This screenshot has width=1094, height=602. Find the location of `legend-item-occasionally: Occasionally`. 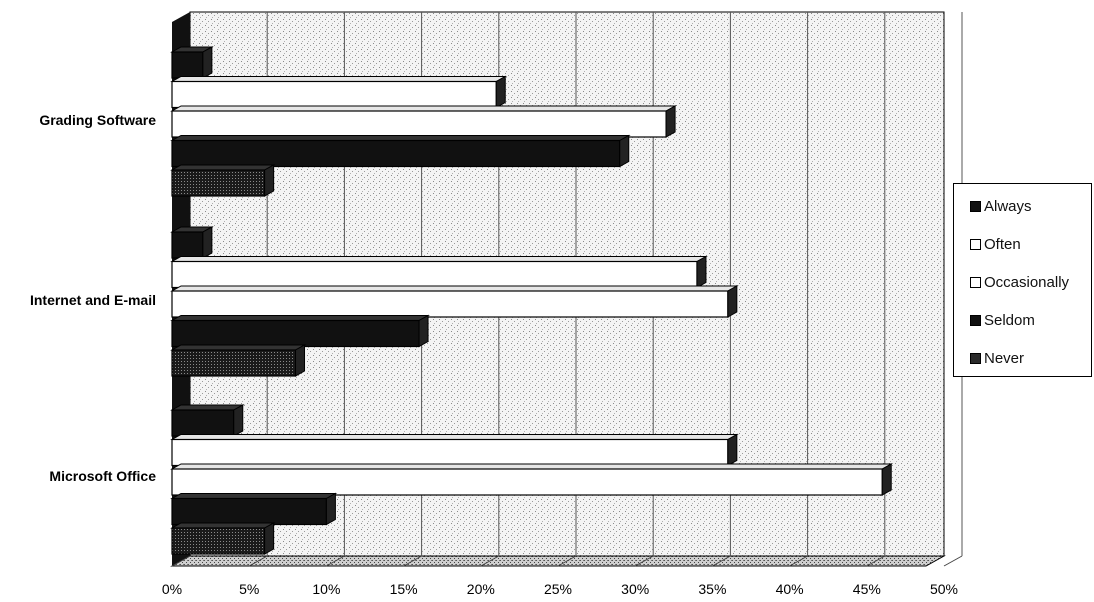

legend-item-occasionally: Occasionally is located at coordinates (1019, 282).